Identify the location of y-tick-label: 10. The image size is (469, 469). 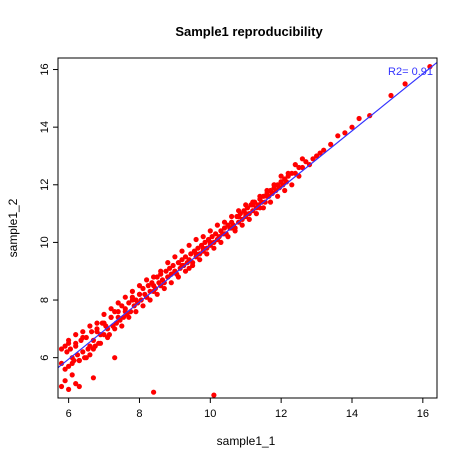
(45, 242).